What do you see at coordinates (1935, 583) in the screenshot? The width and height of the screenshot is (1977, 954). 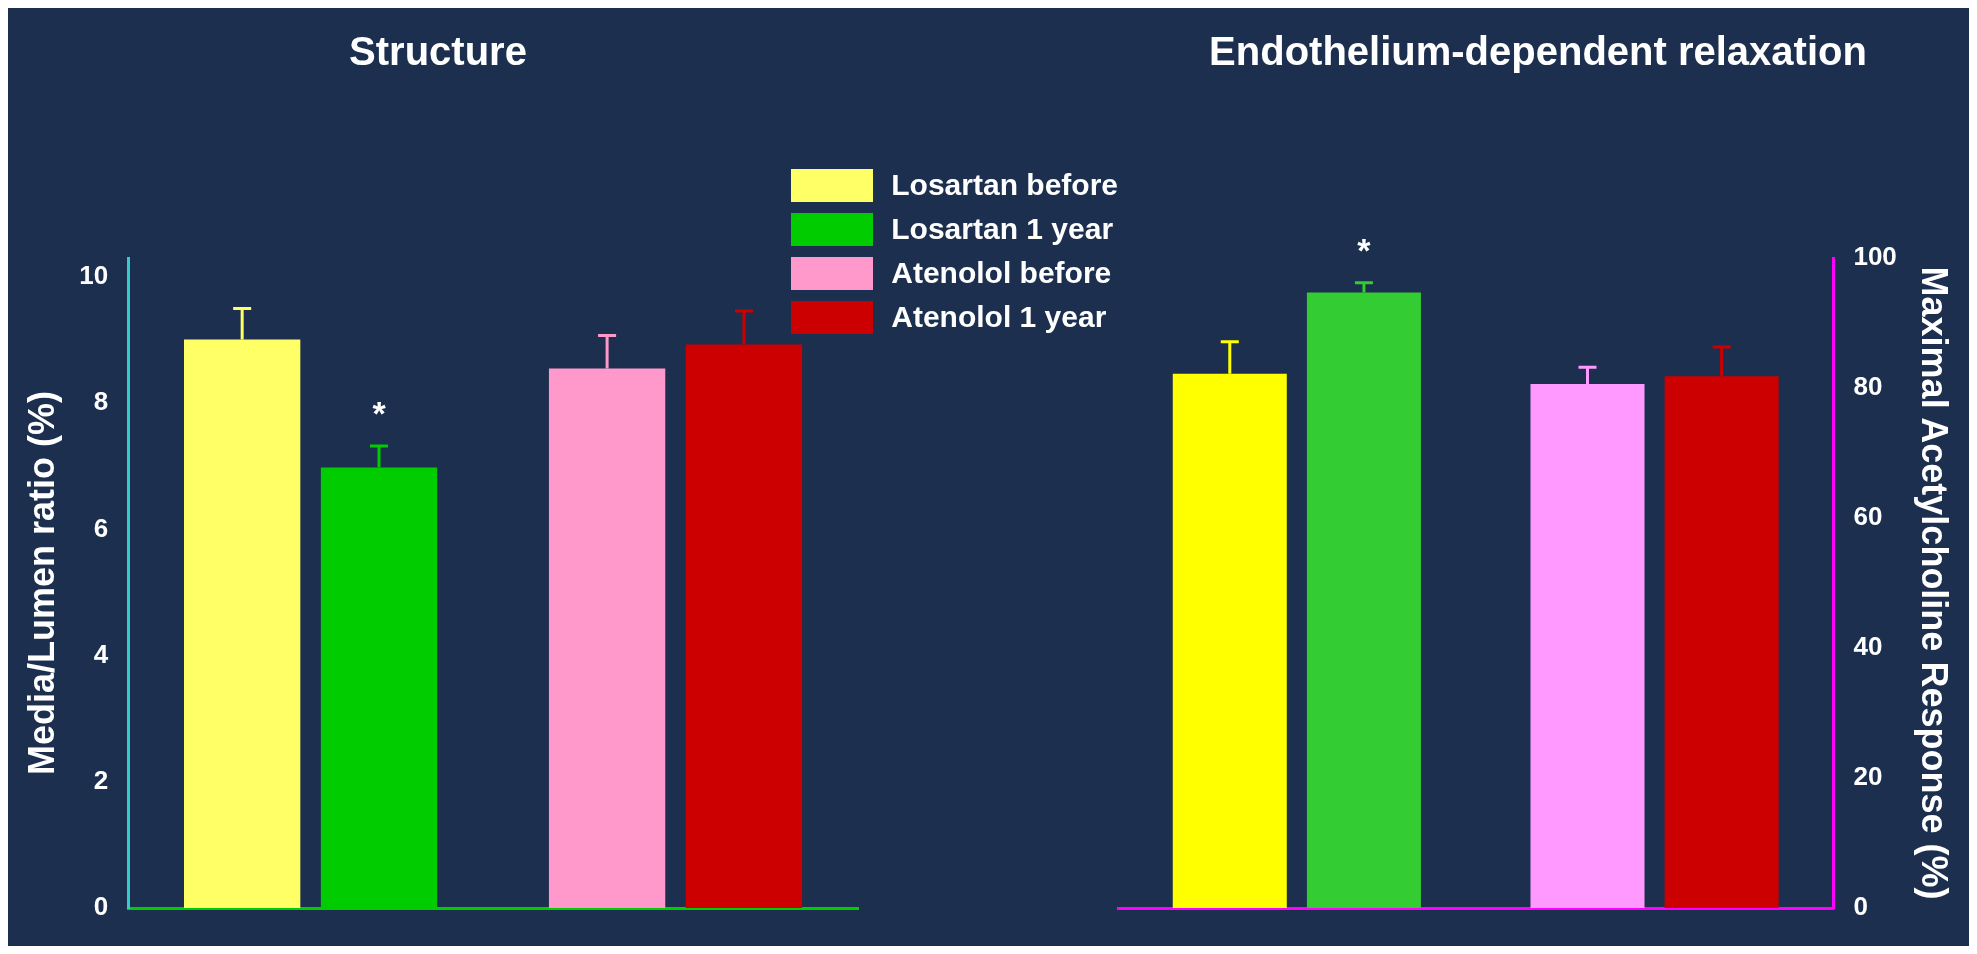 I see `y2-axis-title: Maximal Acetylcholine Response (%)` at bounding box center [1935, 583].